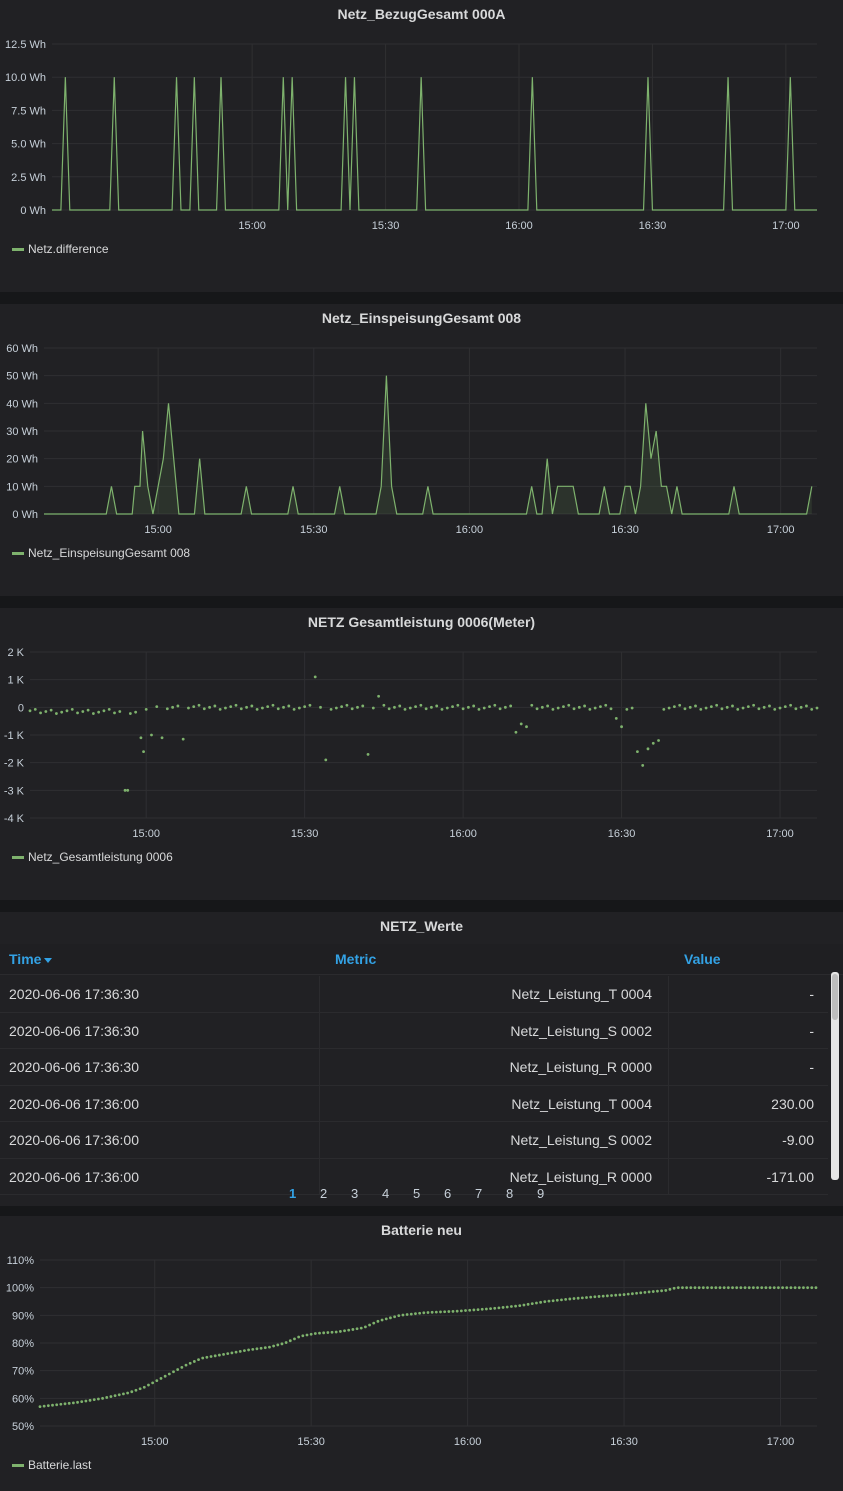 This screenshot has width=843, height=1491. I want to click on legend-item: Netz_EinspeisungGesamt 008, so click(101, 553).